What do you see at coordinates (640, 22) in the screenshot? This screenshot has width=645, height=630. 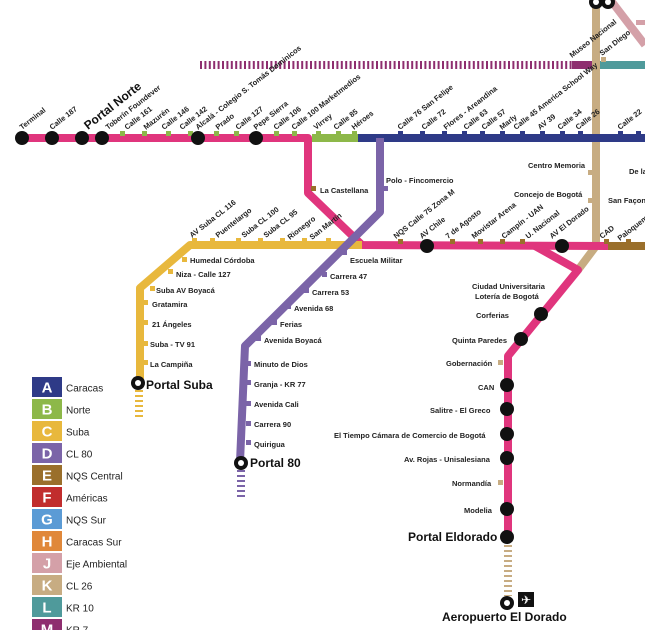 I see `line-j-stub` at bounding box center [640, 22].